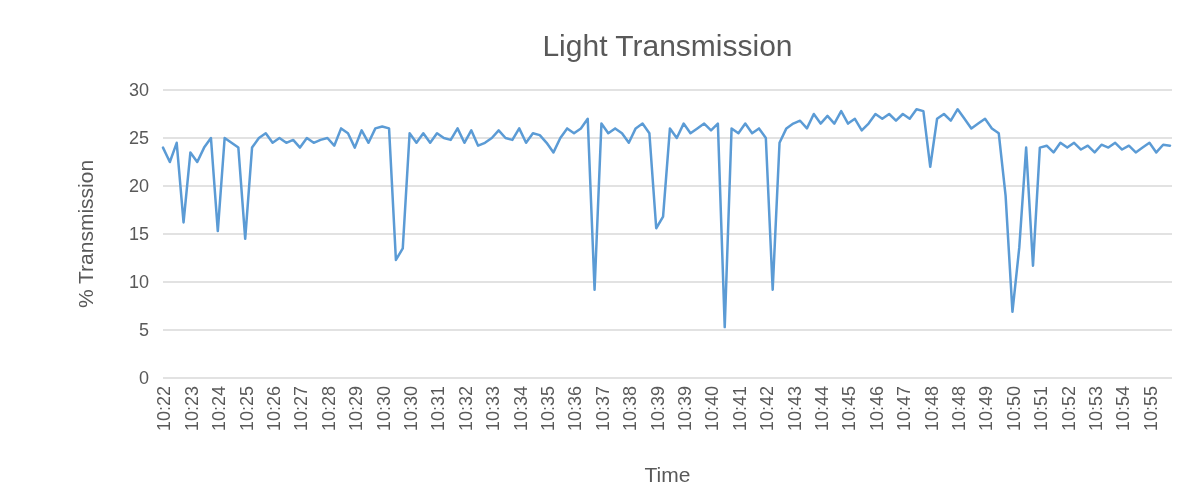 The height and width of the screenshot is (498, 1188). I want to click on x-tick-label: 10:25, so click(246, 409).